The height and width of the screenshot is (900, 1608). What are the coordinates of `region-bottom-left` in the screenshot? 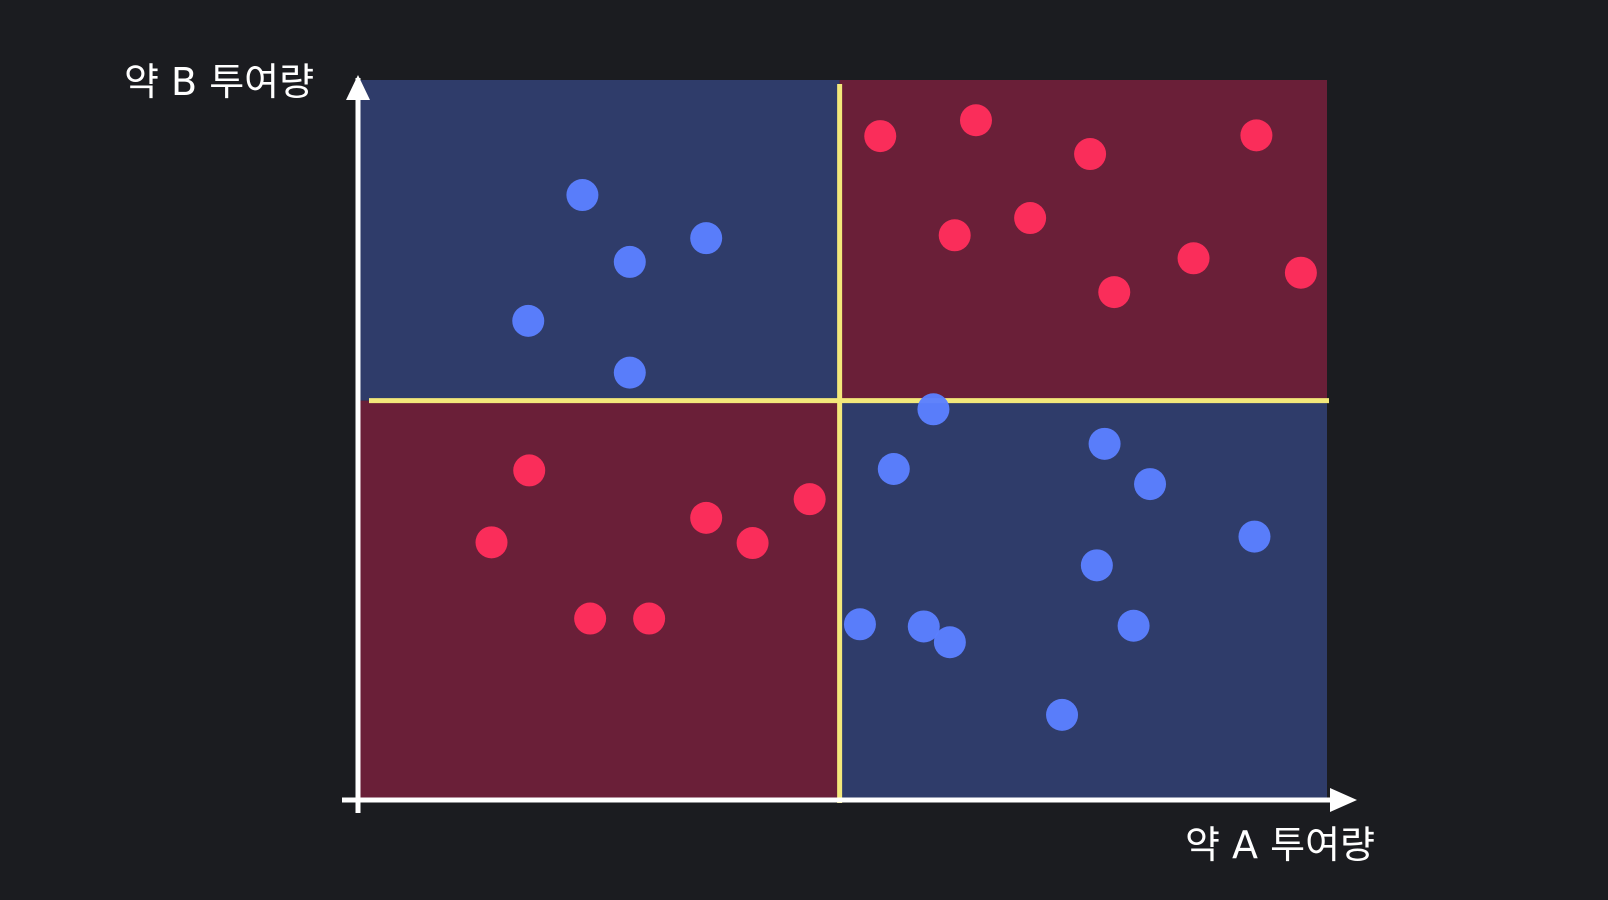 It's located at (600, 599).